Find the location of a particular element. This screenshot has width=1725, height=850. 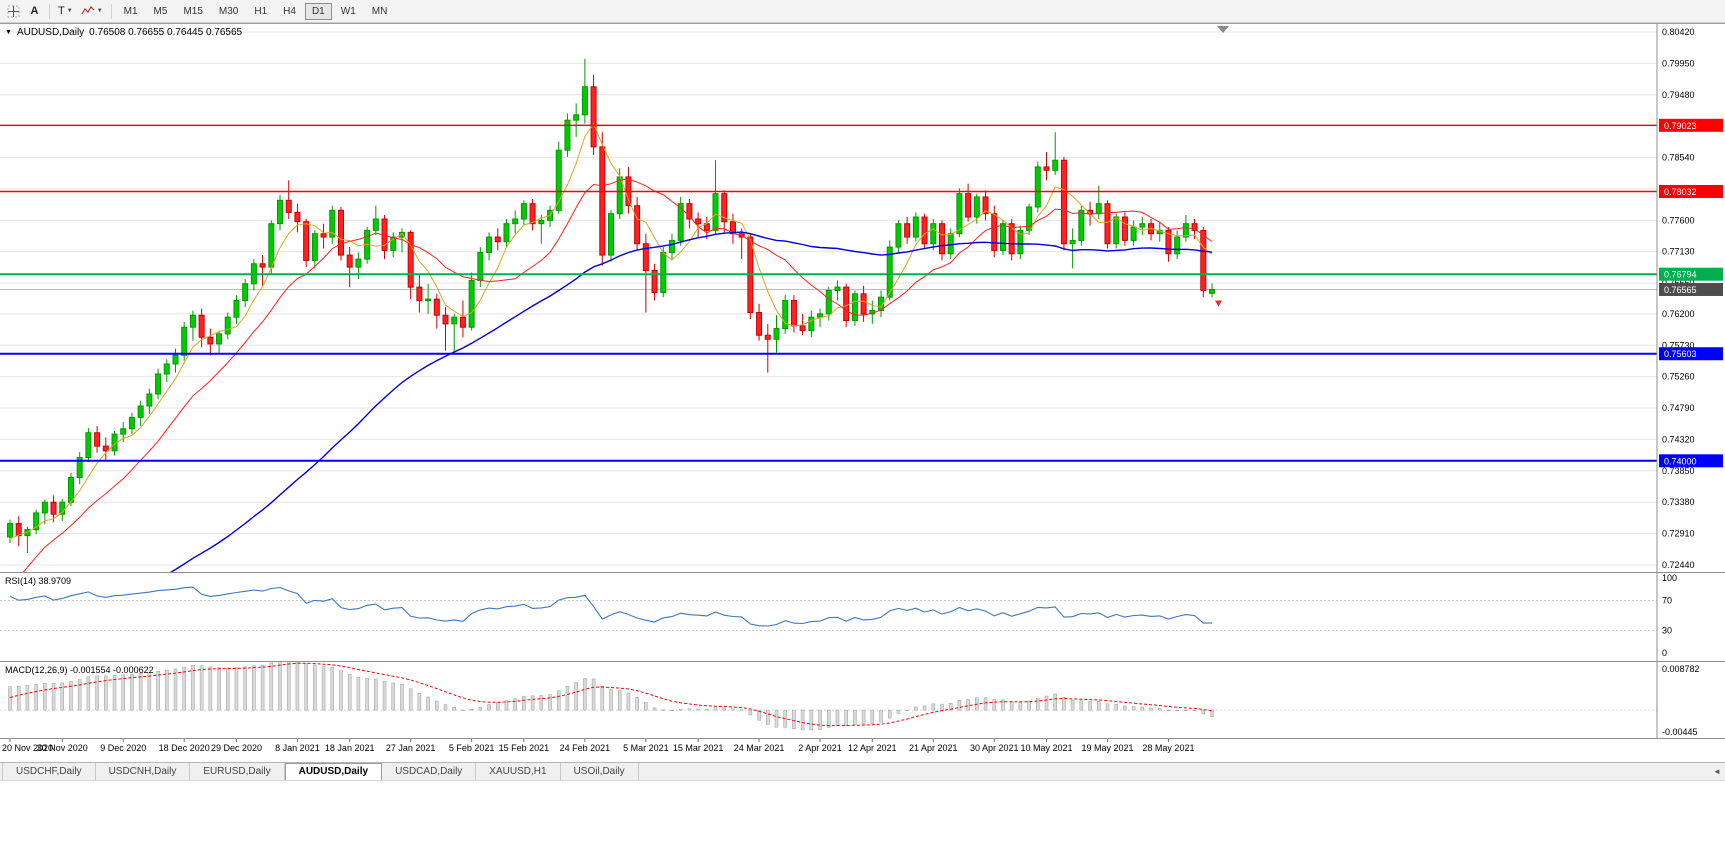

chart-tab-eurusd: EURUSD,Daily is located at coordinates (237, 771).